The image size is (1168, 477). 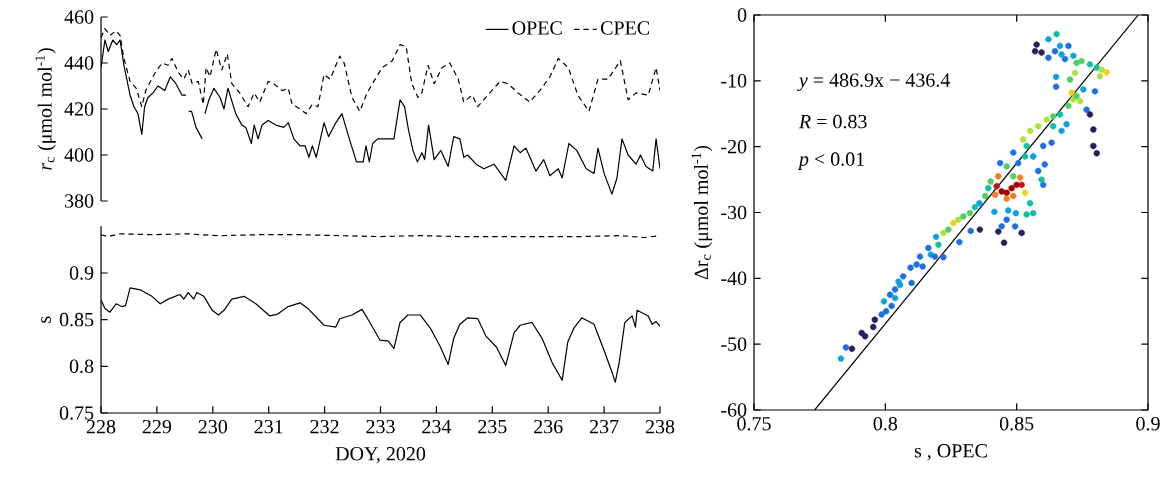 What do you see at coordinates (492, 426) in the screenshot?
I see `x-tick-label: 235` at bounding box center [492, 426].